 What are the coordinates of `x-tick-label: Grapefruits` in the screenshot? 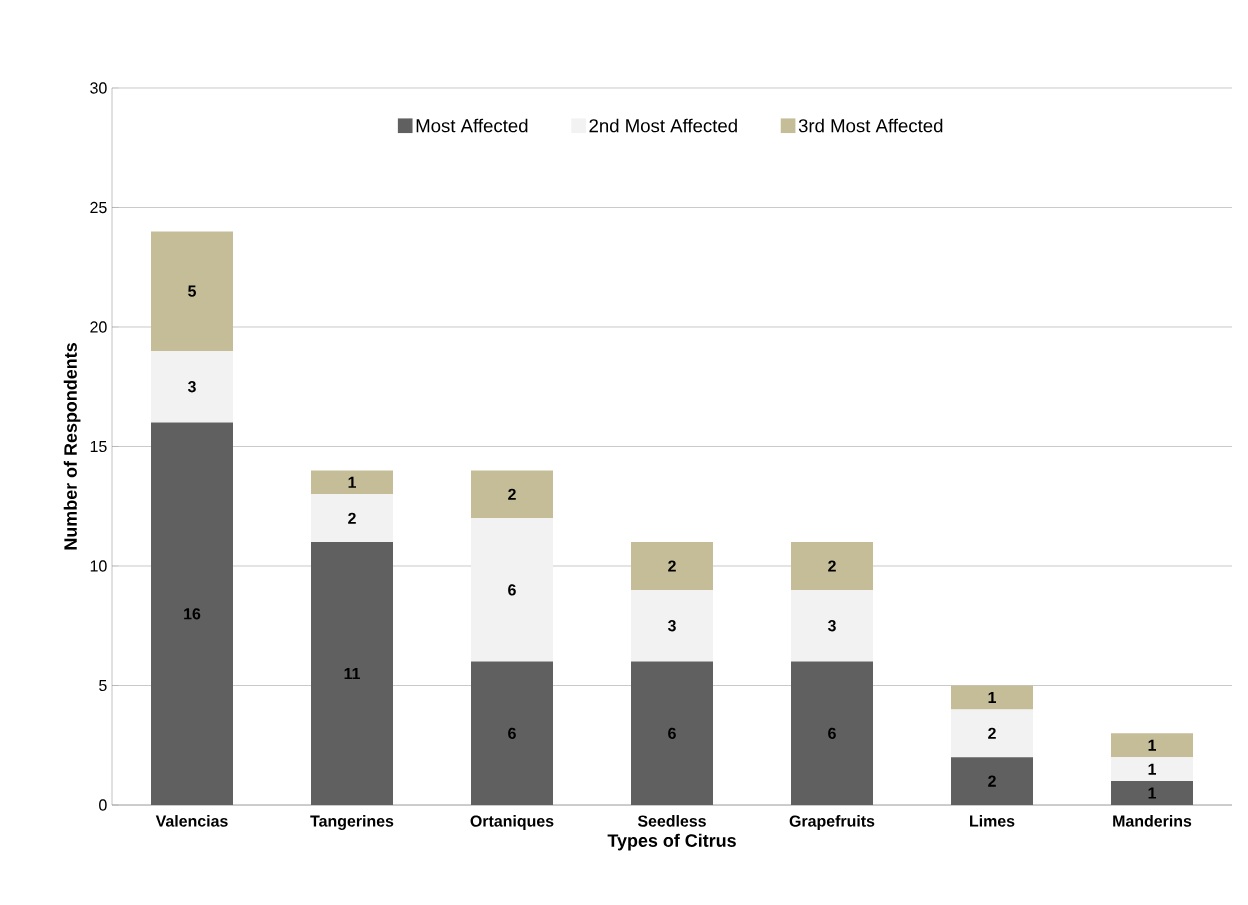 It's located at (832, 822).